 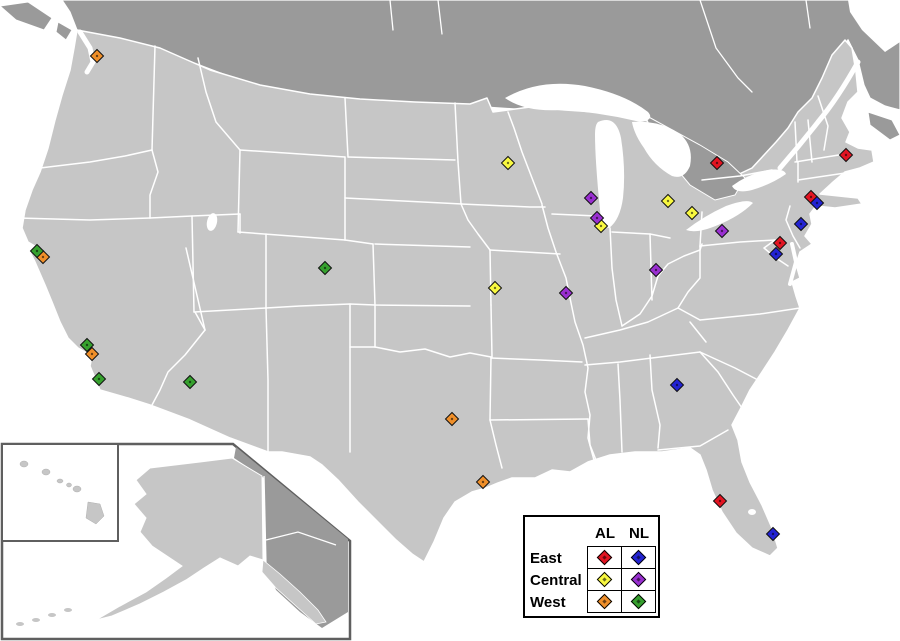 I want to click on st-lawrence-river, so click(x=819, y=115).